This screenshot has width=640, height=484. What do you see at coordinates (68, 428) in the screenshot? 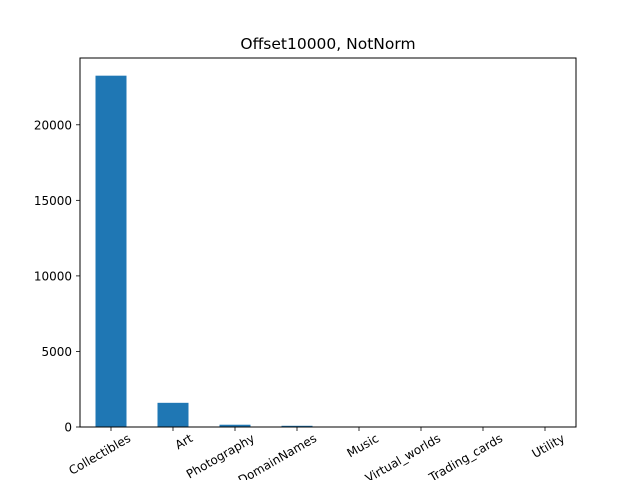
I see `y-tick-label: 0` at bounding box center [68, 428].